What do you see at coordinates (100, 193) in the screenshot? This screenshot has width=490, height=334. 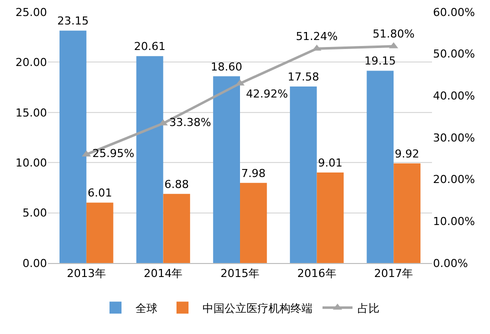 I see `data-label: 6.01` at bounding box center [100, 193].